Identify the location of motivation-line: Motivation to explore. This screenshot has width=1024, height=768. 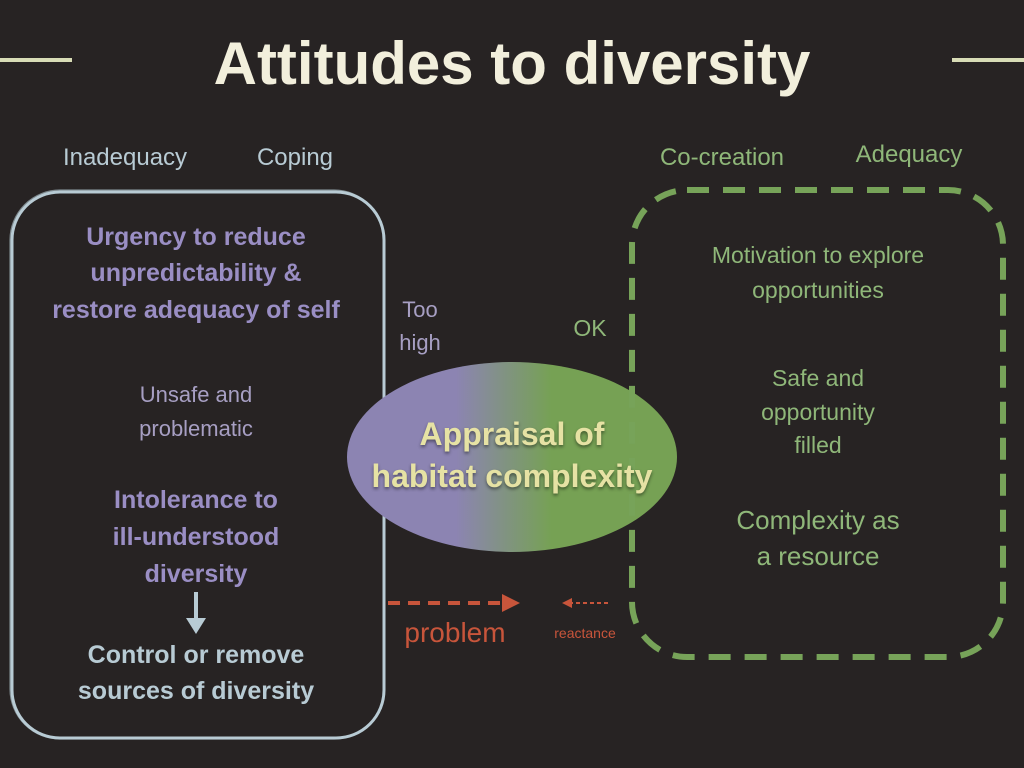
(818, 255).